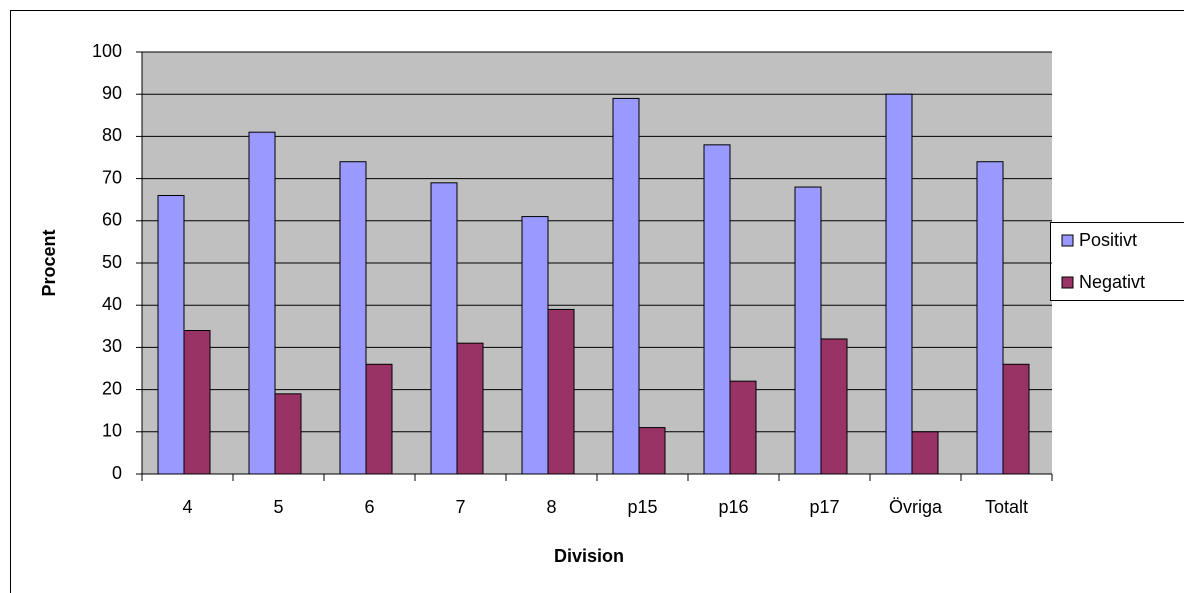  What do you see at coordinates (112, 220) in the screenshot?
I see `y-tick-label: 60` at bounding box center [112, 220].